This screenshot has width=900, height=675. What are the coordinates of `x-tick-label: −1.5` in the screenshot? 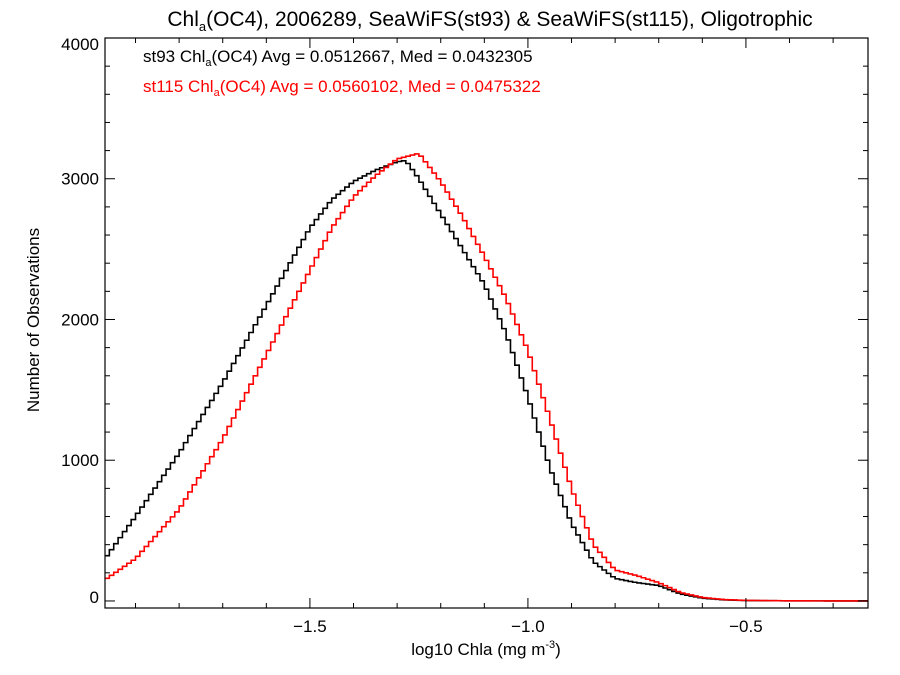 It's located at (310, 626).